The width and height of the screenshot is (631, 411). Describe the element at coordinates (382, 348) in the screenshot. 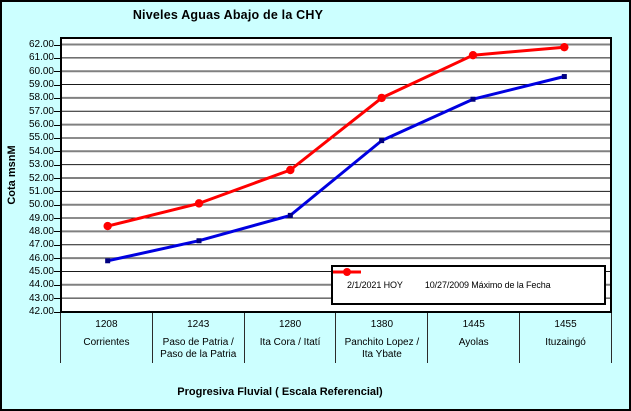

I see `category-name: Panchito Lopez / Ita Ybate` at that location.